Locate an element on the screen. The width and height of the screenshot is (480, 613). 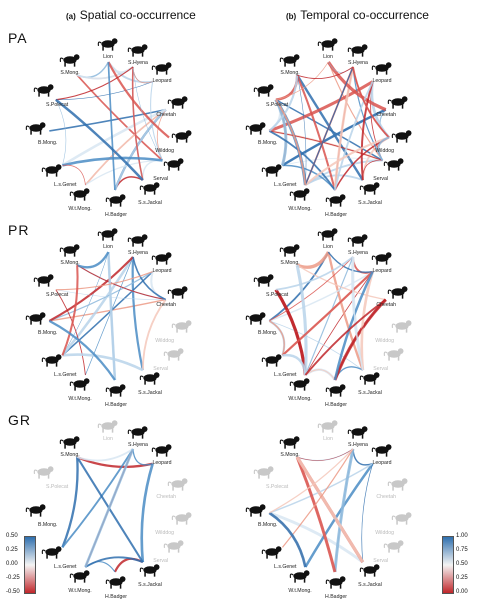
tick: 0.00 is located at coordinates (462, 592).